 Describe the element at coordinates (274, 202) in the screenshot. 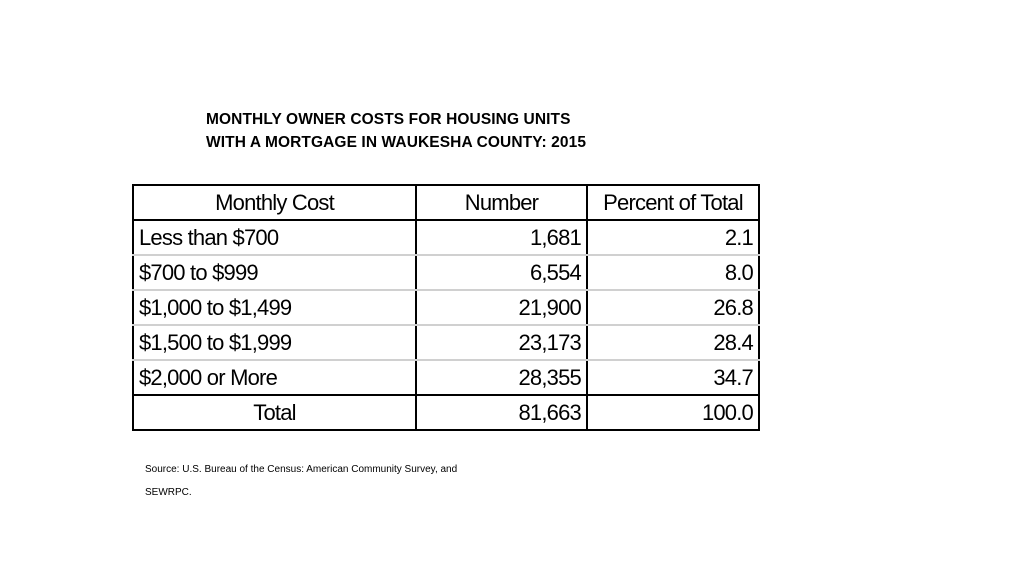

I see `header-monthly-cost: Monthly Cost` at that location.